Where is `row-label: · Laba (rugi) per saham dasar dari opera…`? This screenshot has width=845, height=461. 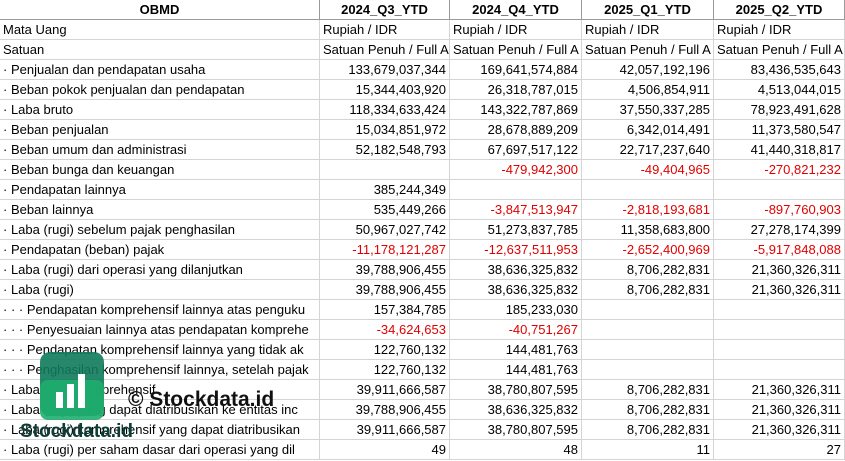 row-label: · Laba (rugi) per saham dasar dari opera… is located at coordinates (160, 450).